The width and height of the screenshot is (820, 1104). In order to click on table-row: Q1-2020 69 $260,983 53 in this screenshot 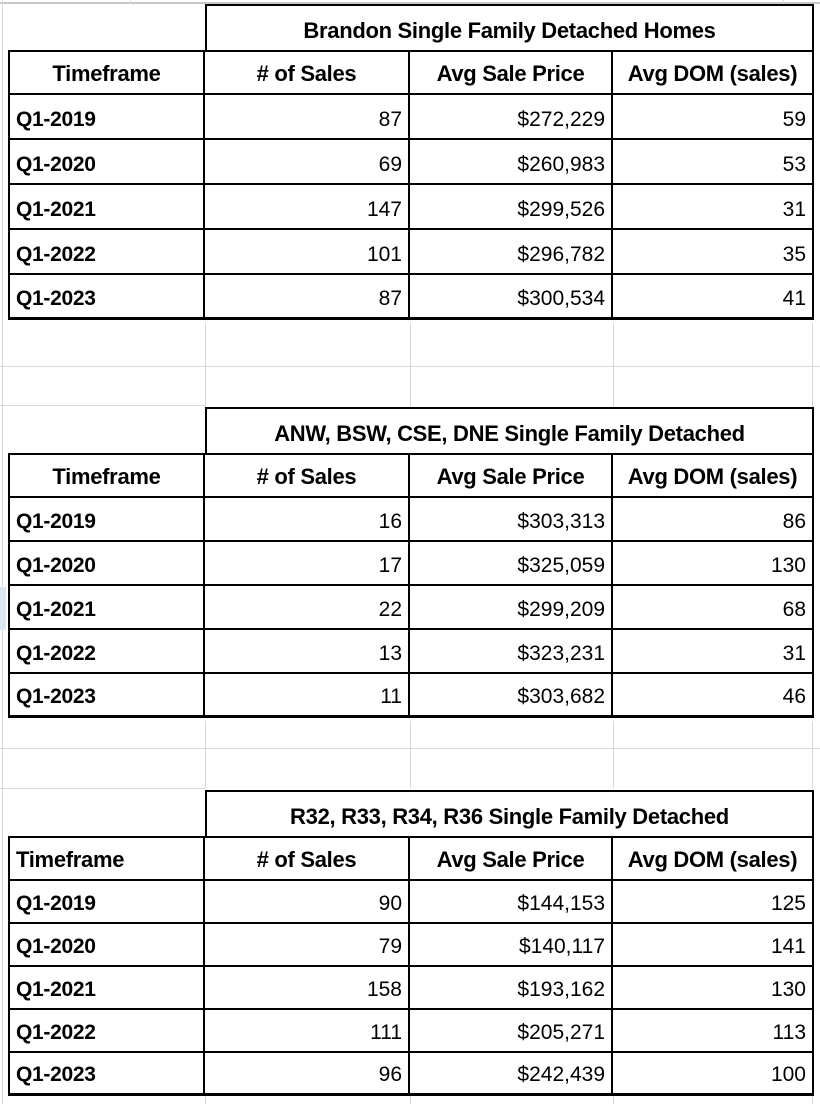, I will do `click(411, 162)`.